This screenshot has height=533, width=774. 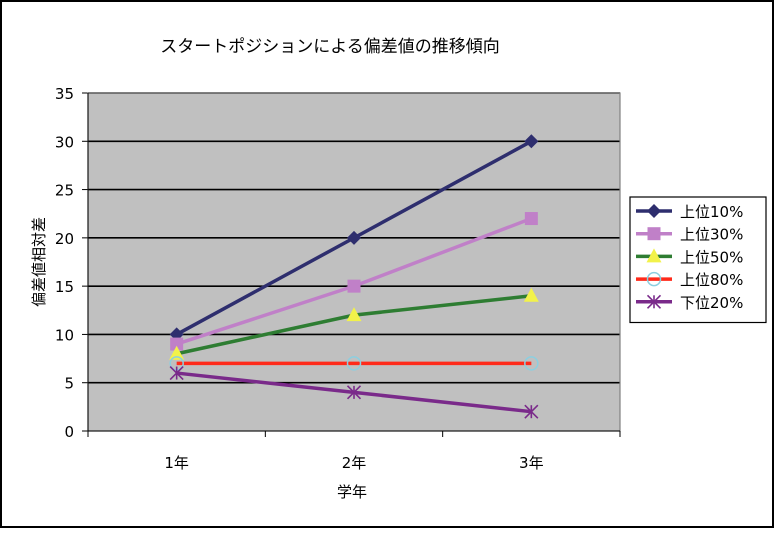 What do you see at coordinates (176, 463) in the screenshot?
I see `x-tick-label: 1年` at bounding box center [176, 463].